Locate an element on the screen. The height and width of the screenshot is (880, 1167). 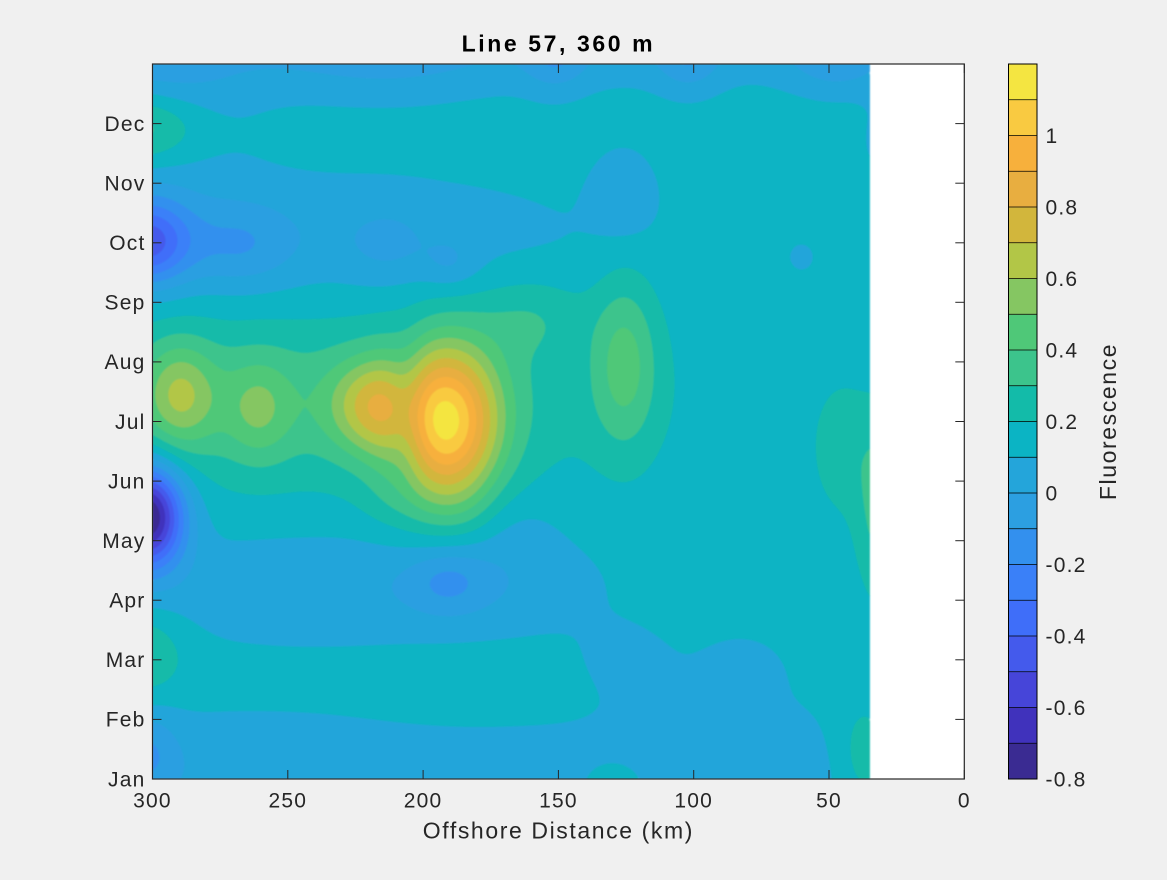
svg-text: 1 is located at coordinates (1052, 136).